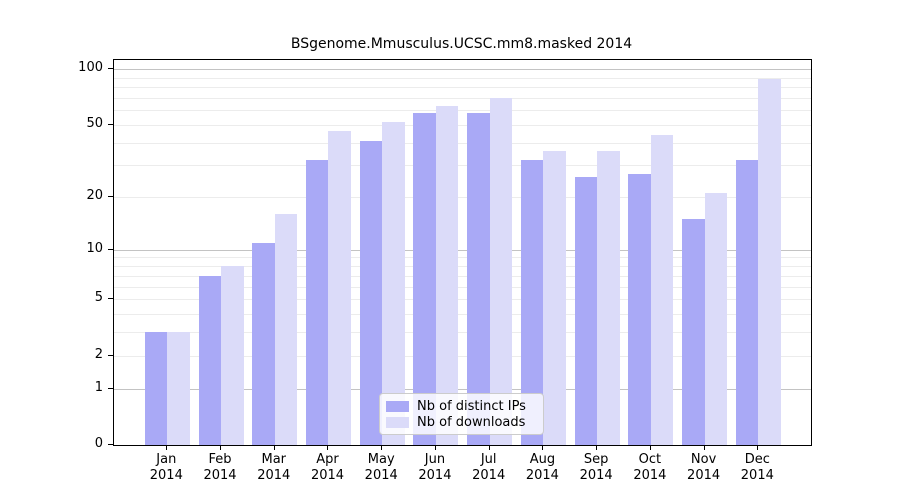 The image size is (900, 500). I want to click on x-tick-label-jun: Jun 2014, so click(435, 468).